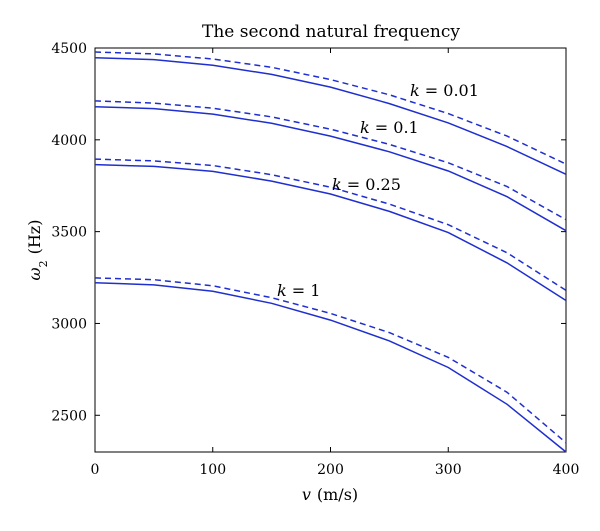  What do you see at coordinates (69, 324) in the screenshot?
I see `y-tick-label: 3000` at bounding box center [69, 324].